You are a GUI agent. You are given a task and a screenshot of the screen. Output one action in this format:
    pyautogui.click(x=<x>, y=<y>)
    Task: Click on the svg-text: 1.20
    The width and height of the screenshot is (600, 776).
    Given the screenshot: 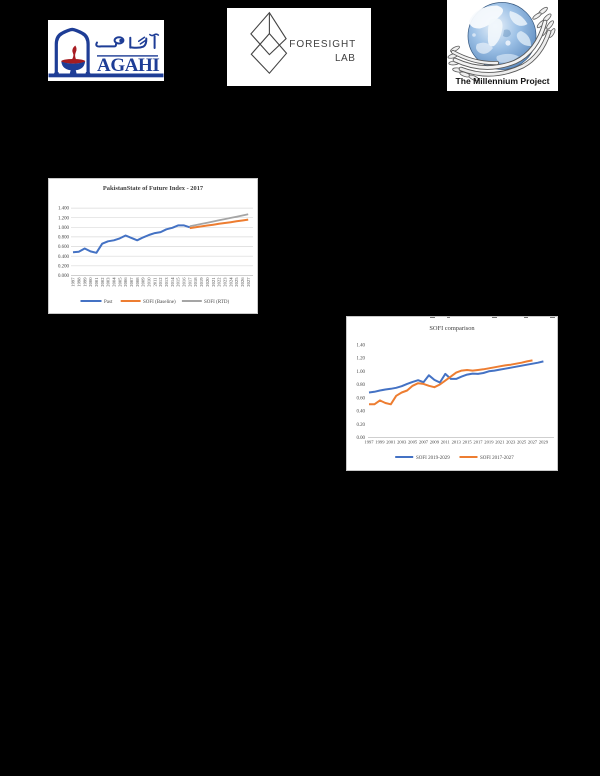 What is the action you would take?
    pyautogui.click(x=360, y=359)
    